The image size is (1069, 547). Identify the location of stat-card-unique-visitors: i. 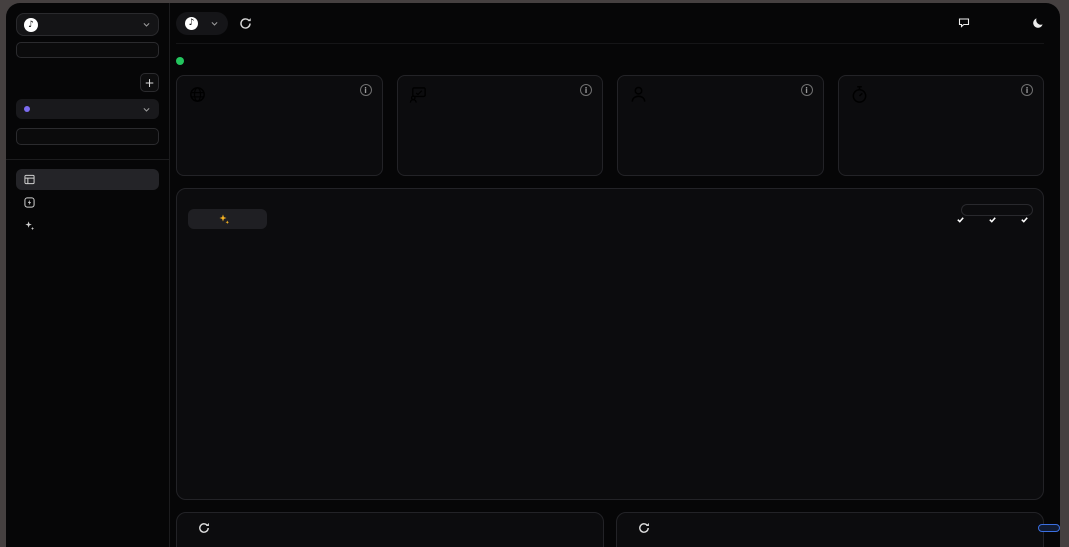
(720, 125).